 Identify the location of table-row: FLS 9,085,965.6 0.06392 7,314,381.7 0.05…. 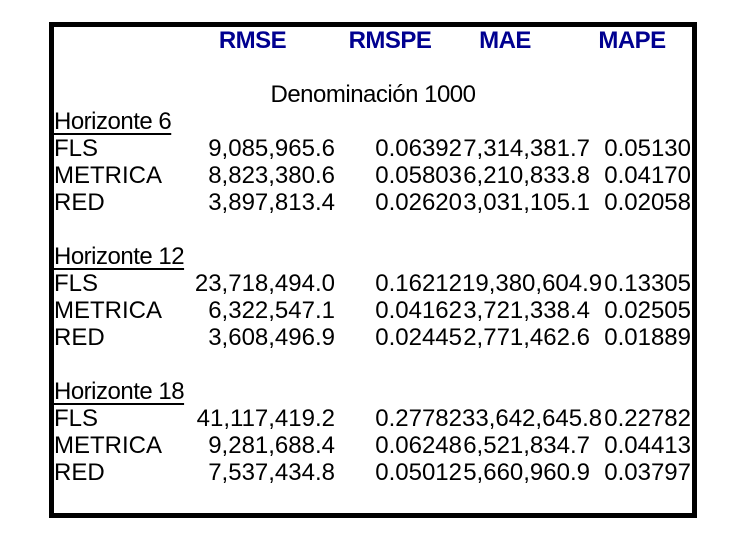
(373, 148).